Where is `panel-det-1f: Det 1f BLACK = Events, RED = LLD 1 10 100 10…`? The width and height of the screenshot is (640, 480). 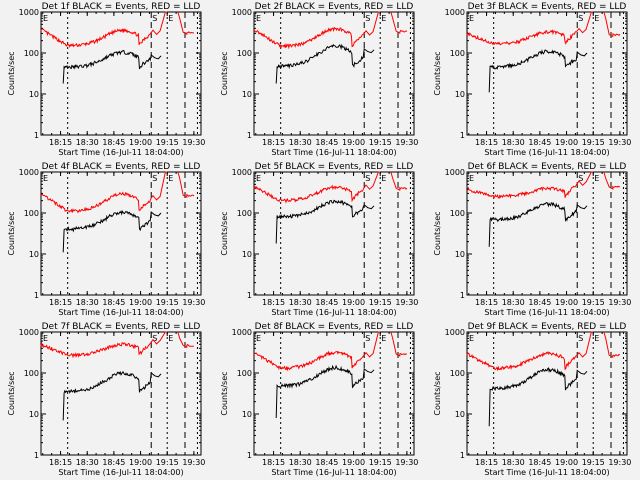 panel-det-1f: Det 1f BLACK = Events, RED = LLD 1 10 100 10… is located at coordinates (106, 79).